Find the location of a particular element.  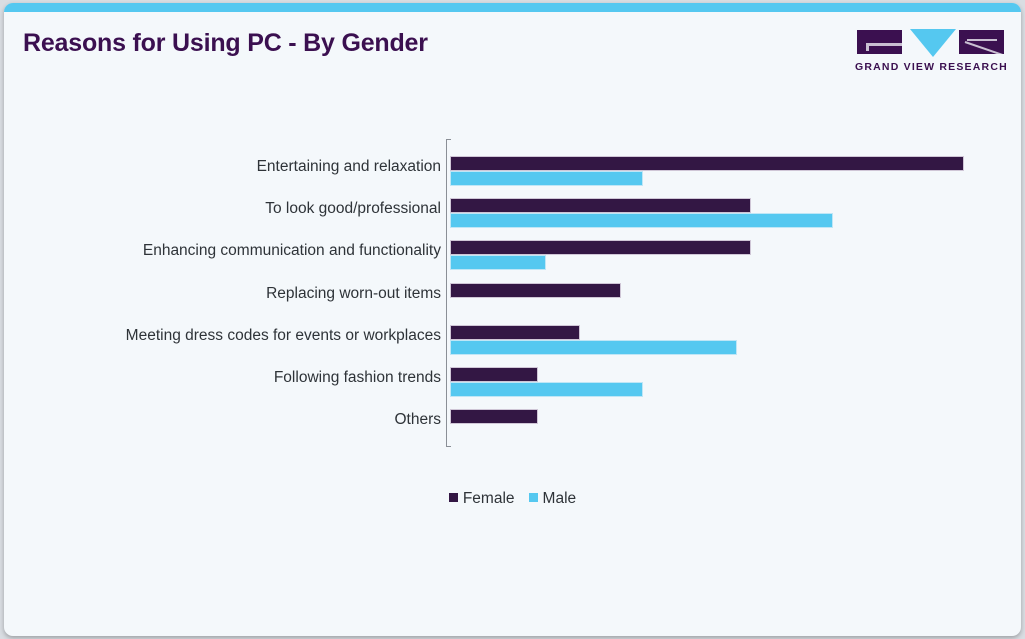

logo-r-mark-icon is located at coordinates (981, 42).